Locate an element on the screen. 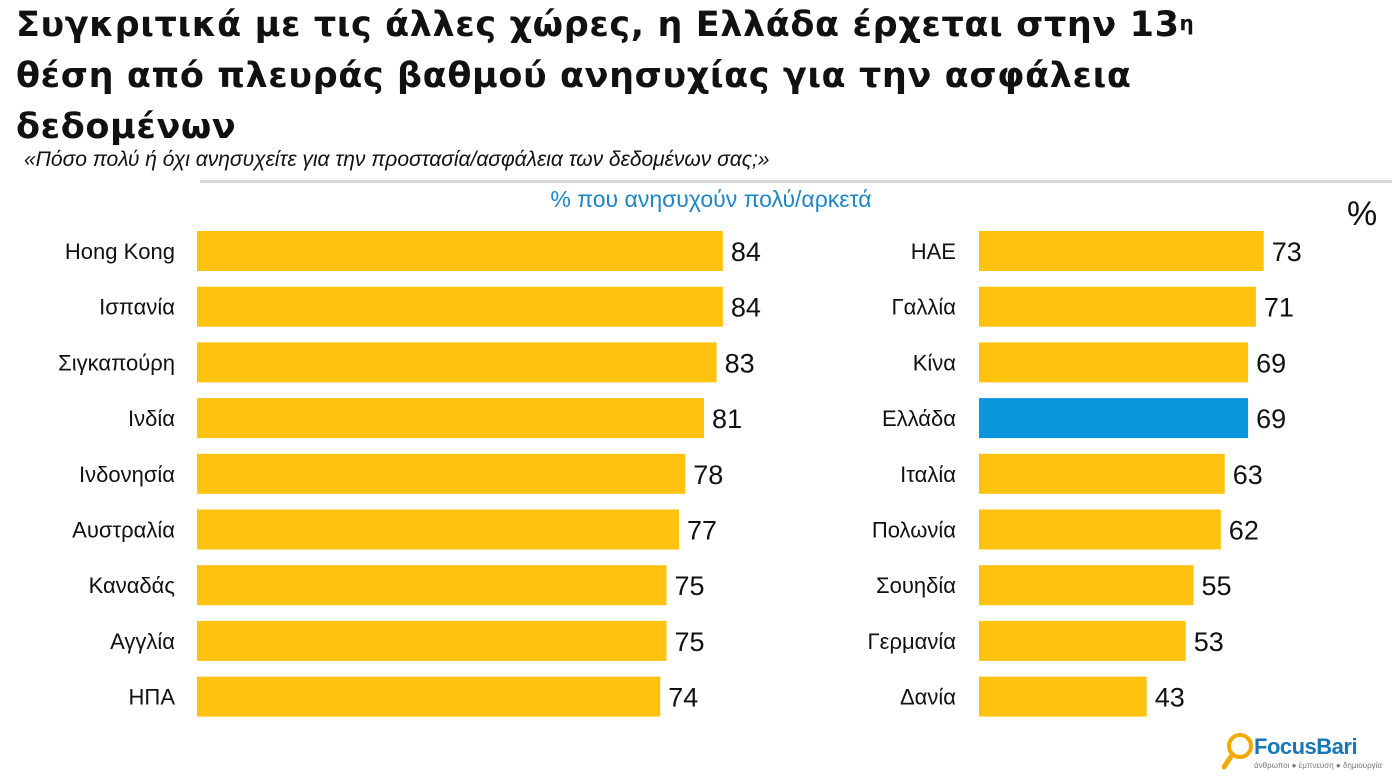  bar-γαλλία is located at coordinates (1117, 306).